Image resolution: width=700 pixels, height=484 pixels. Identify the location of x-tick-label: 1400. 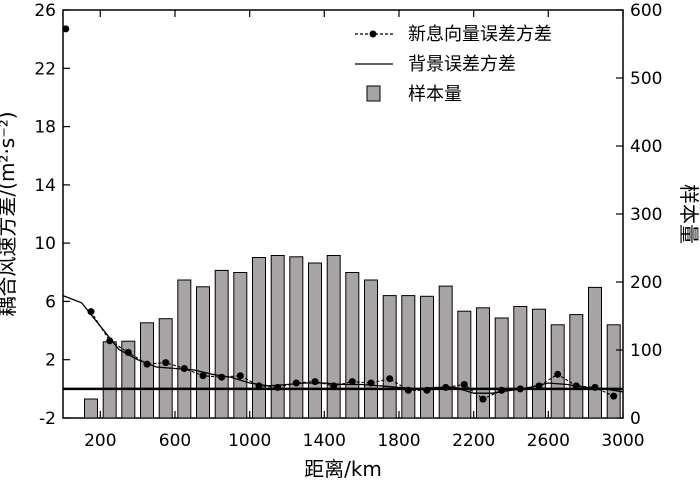
(324, 441).